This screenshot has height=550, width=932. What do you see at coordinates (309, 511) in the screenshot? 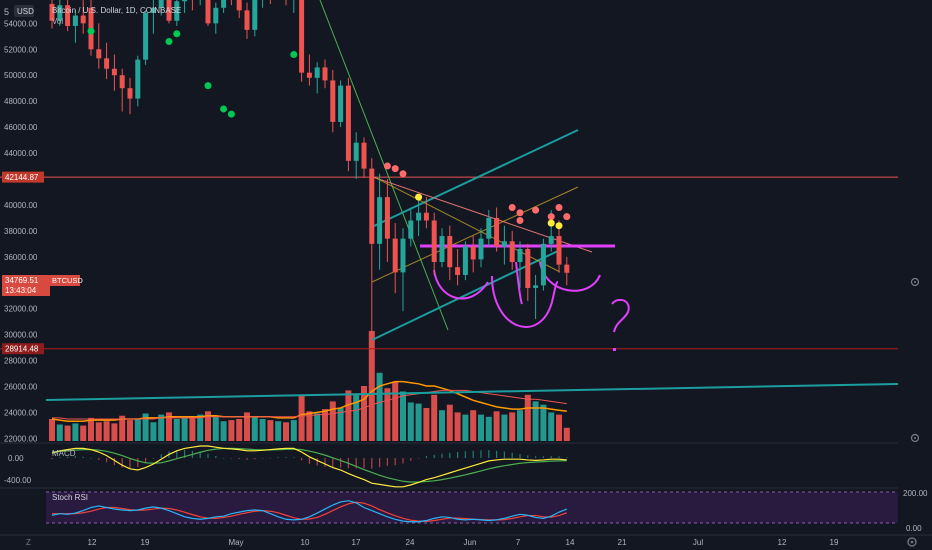
I see `stoch-k-line` at bounding box center [309, 511].